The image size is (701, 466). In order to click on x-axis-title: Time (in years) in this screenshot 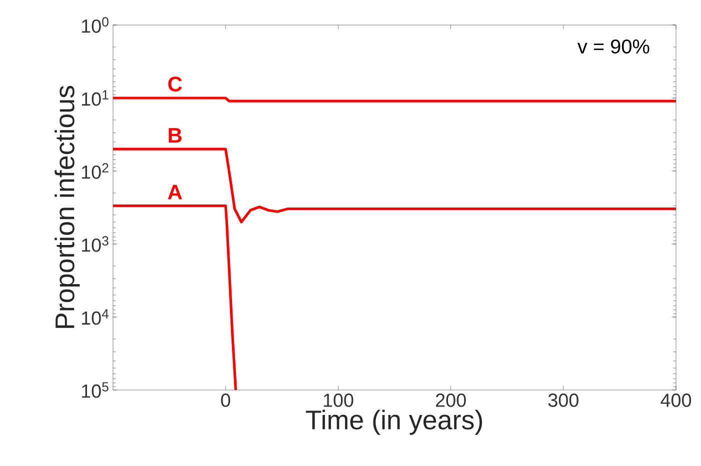, I will do `click(394, 422)`.